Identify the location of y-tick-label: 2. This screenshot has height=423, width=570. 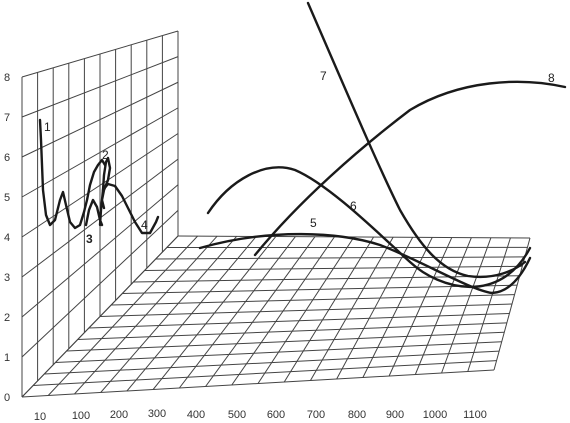
(7, 318).